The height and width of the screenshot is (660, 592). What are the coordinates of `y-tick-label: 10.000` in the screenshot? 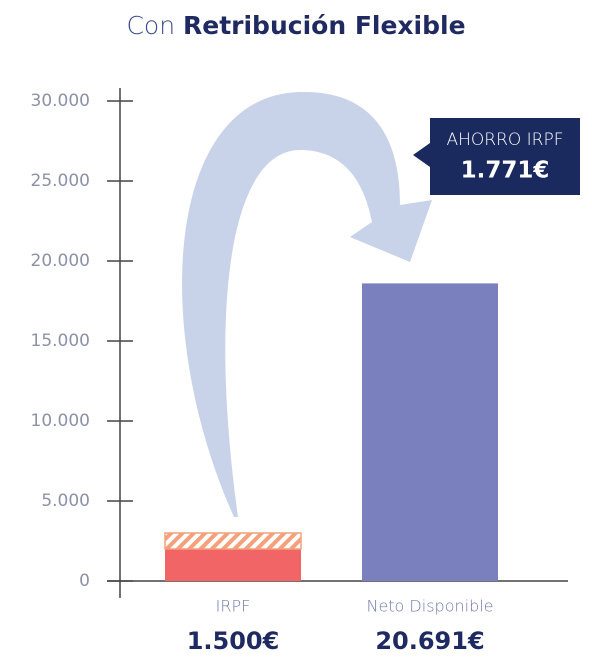 It's located at (60, 421).